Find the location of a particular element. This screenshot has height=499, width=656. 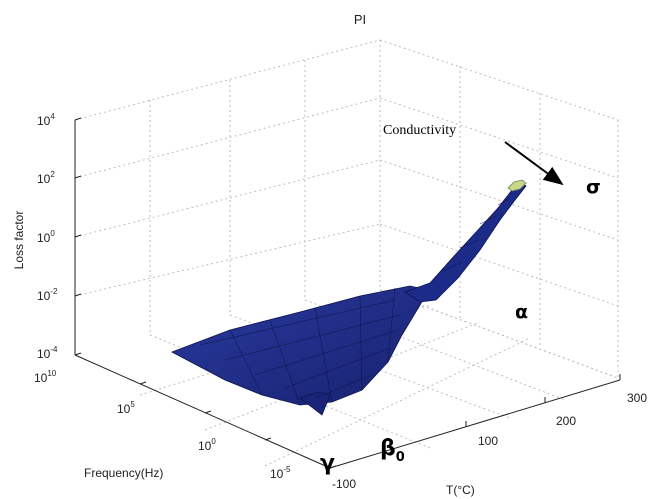

z-tick-label: 10⁻⁴ is located at coordinates (47, 353).